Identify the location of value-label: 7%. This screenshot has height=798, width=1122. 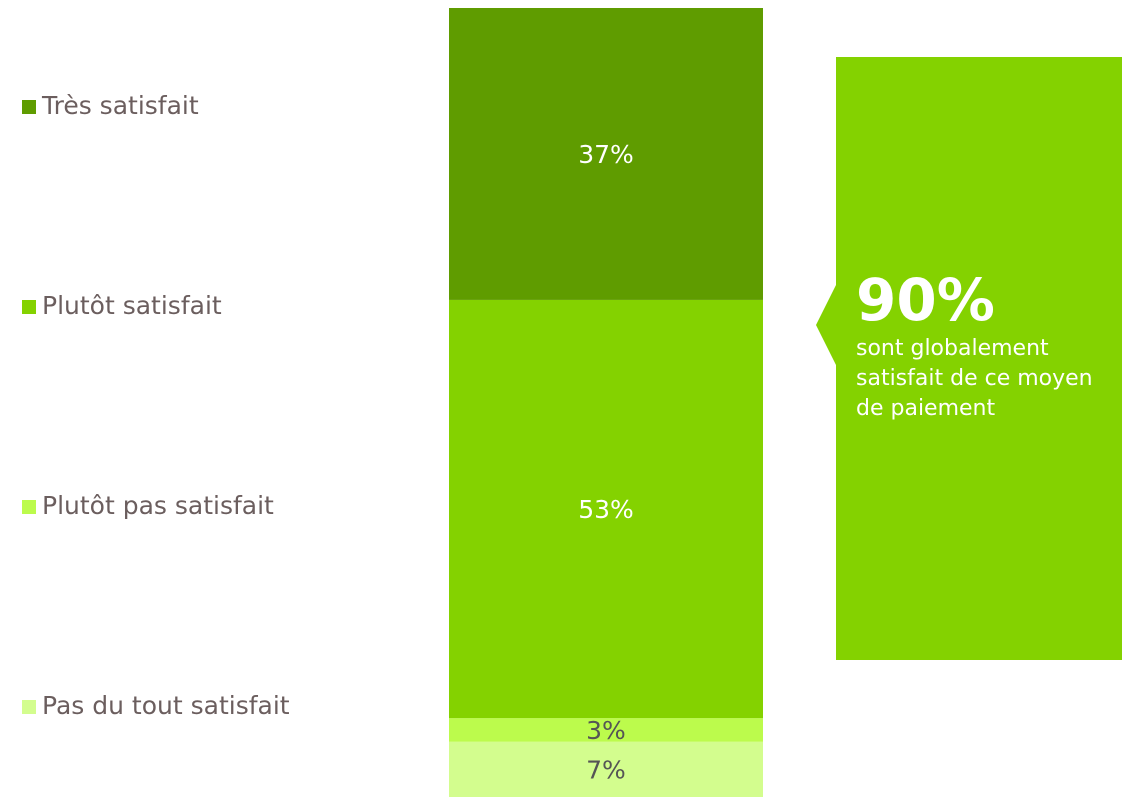
(606, 769).